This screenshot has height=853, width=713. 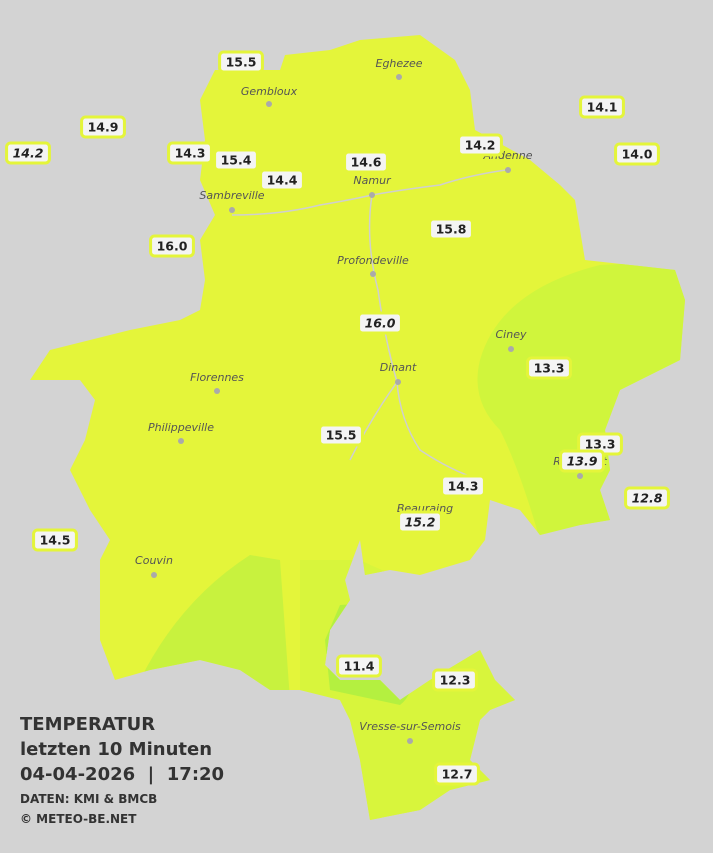 I want to click on place-name: Eghezee, so click(x=399, y=63).